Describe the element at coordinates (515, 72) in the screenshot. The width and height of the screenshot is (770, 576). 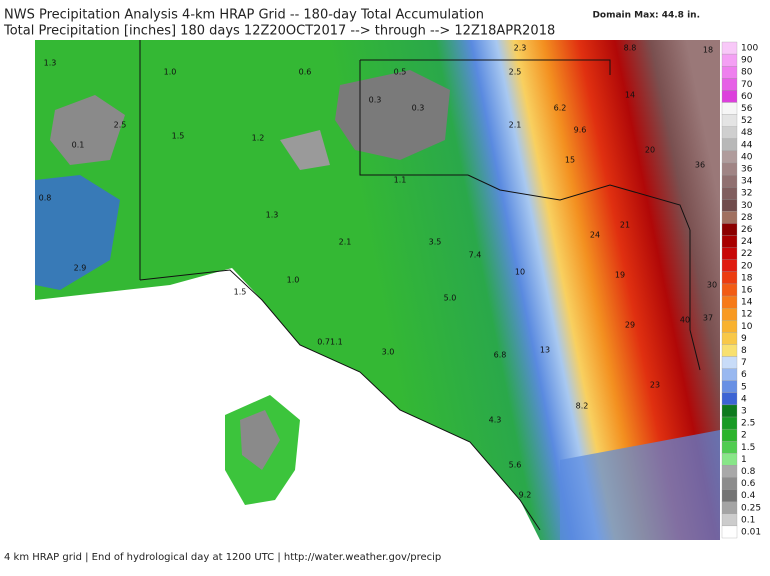
I see `map-label: 2.5` at that location.